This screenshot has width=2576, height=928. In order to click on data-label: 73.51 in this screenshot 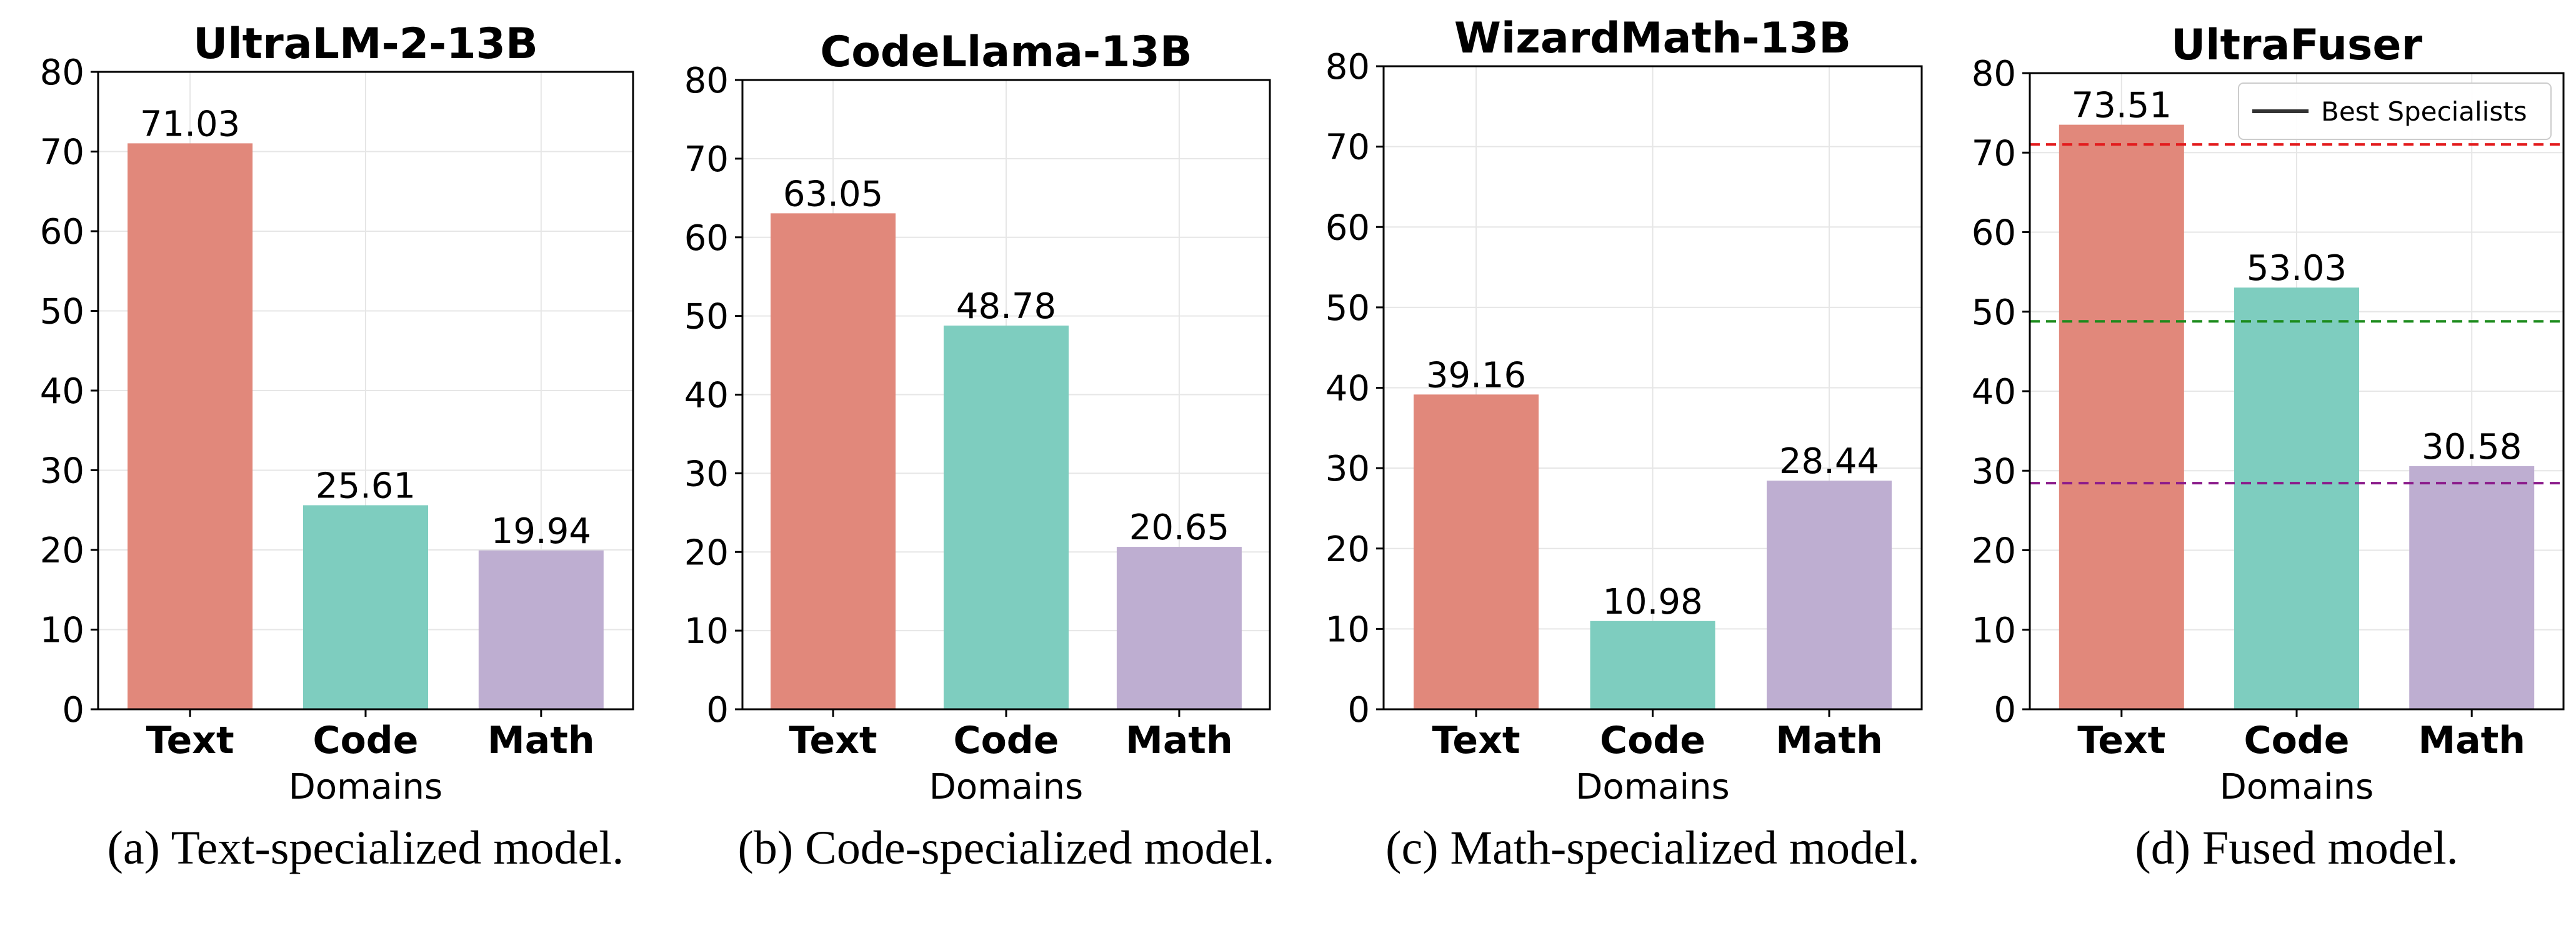, I will do `click(2122, 106)`.